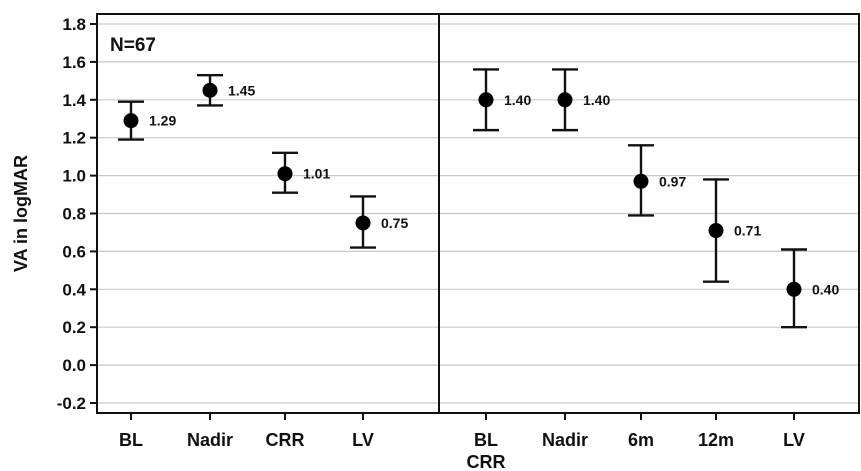 The image size is (861, 471). I want to click on y-tick-label: 1.4, so click(74, 100).